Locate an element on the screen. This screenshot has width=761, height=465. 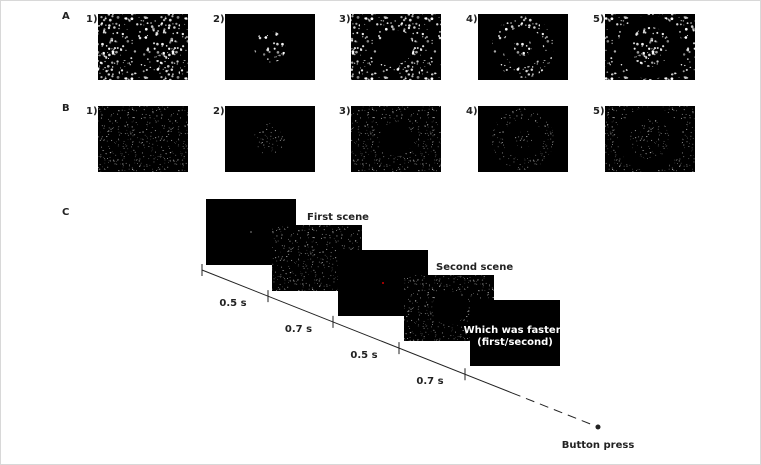
scene-label: First scene is located at coordinates (338, 217).